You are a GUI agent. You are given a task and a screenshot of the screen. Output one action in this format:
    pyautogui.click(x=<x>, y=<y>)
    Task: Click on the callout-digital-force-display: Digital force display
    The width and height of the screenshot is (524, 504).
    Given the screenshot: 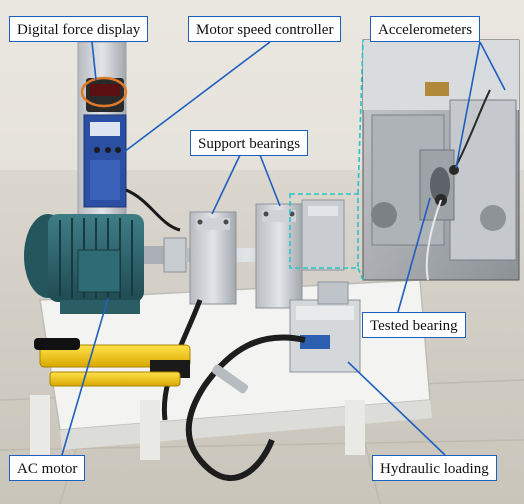 What is the action you would take?
    pyautogui.click(x=79, y=29)
    